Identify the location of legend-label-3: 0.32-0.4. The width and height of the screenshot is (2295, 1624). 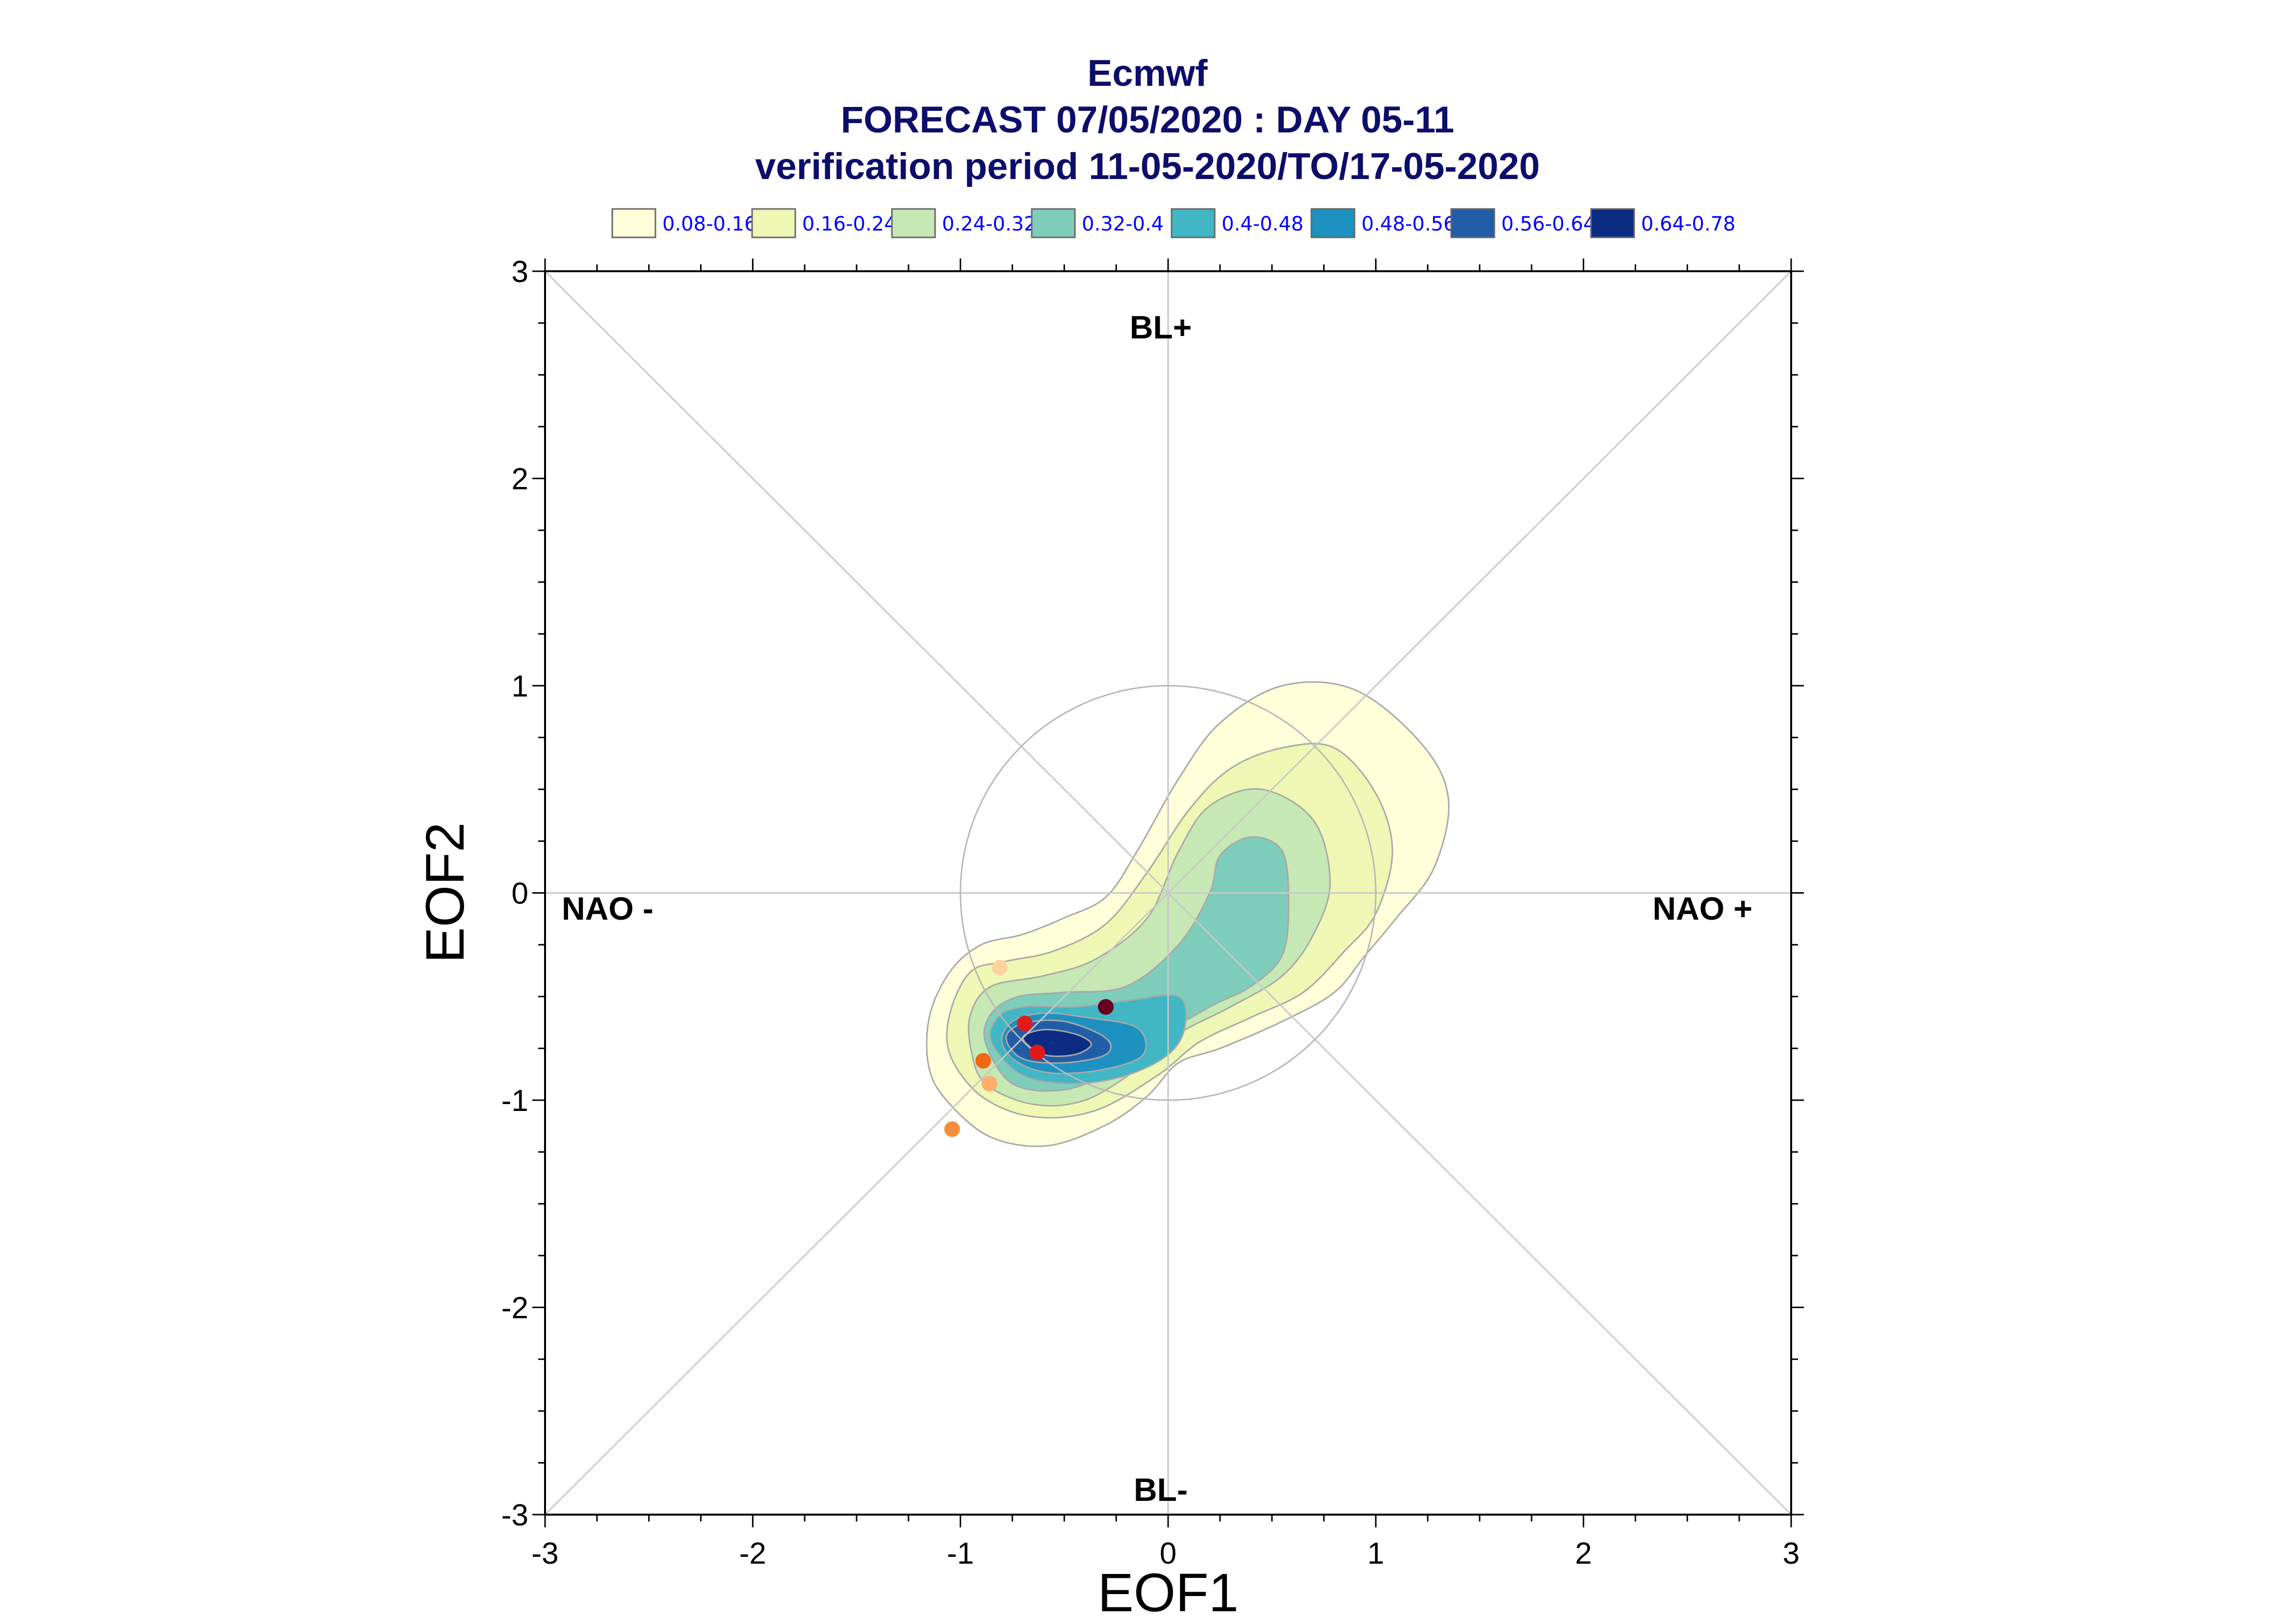
(1123, 224).